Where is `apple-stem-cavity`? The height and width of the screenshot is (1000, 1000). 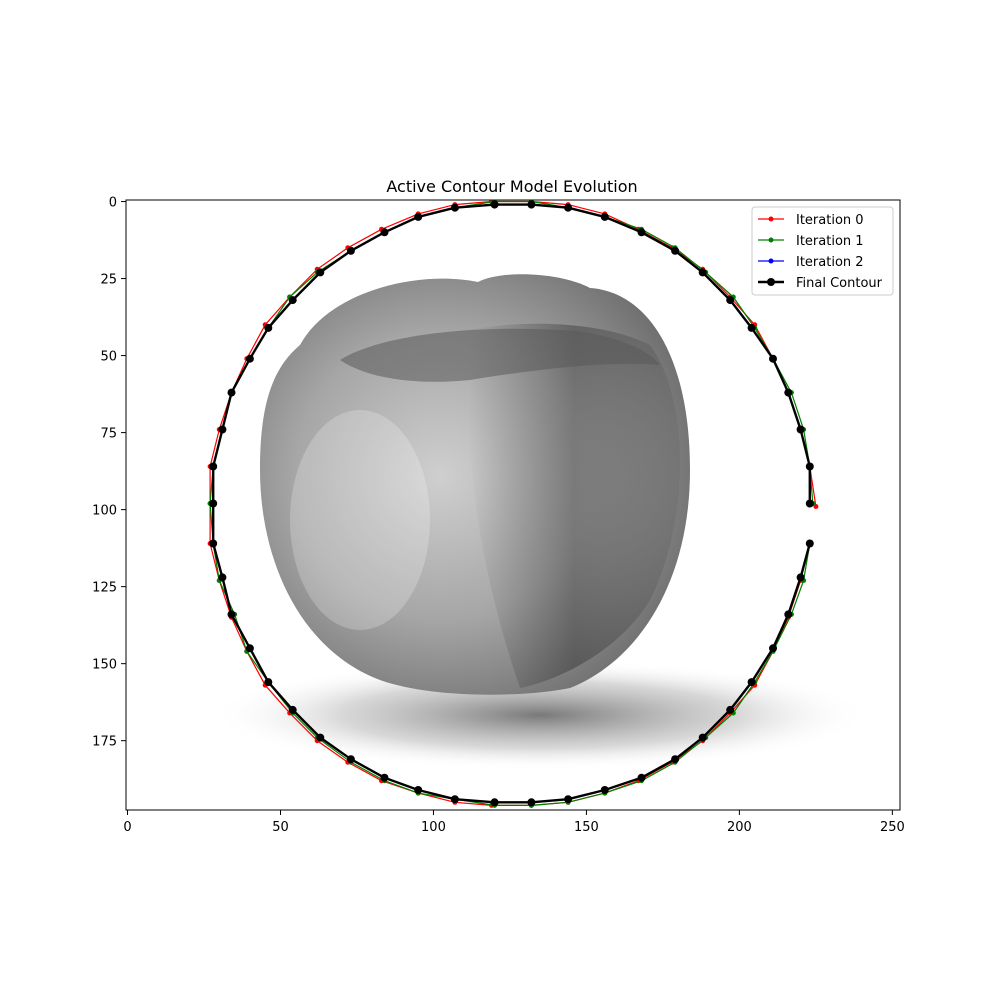 apple-stem-cavity is located at coordinates (500, 355).